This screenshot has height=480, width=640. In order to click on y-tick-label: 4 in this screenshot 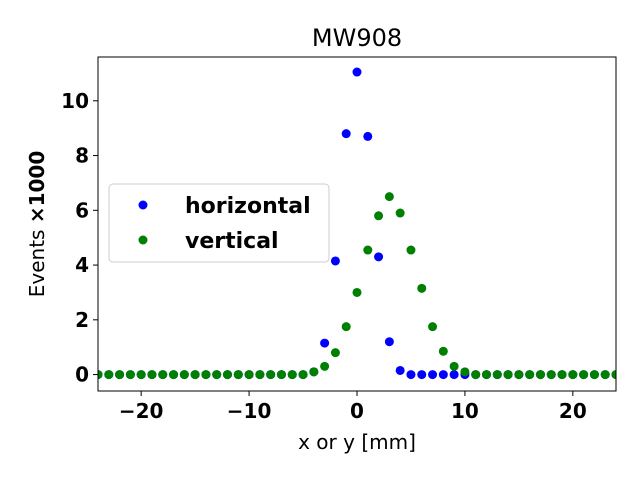, I will do `click(82, 265)`.